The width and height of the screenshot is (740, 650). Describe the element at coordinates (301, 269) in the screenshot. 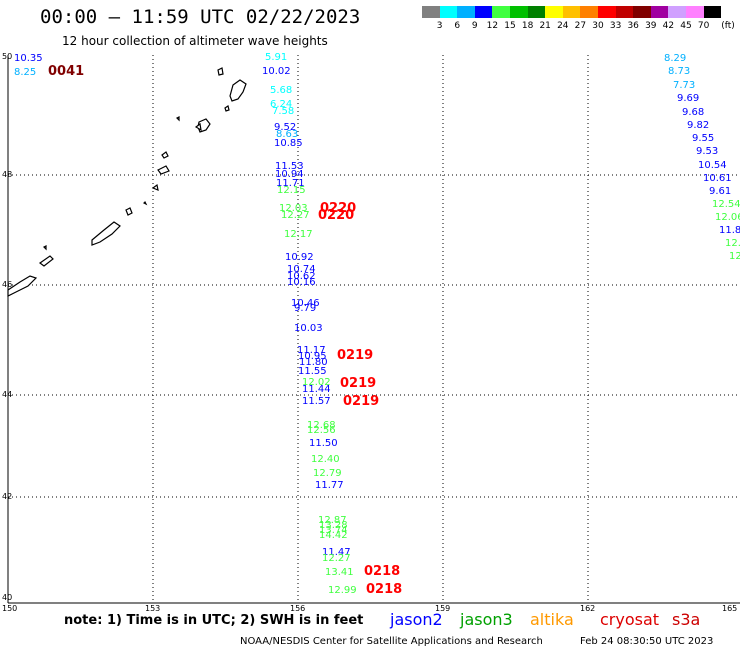

I see `wave-height-label: 10.74` at that location.